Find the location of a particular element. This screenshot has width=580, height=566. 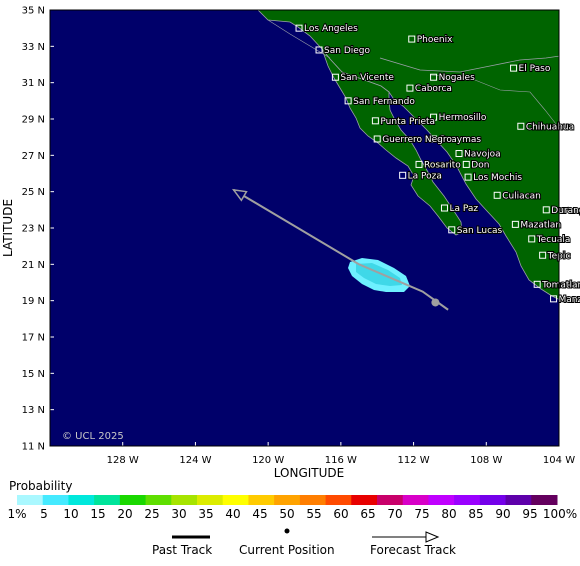

city-label: Rosarito is located at coordinates (442, 165).